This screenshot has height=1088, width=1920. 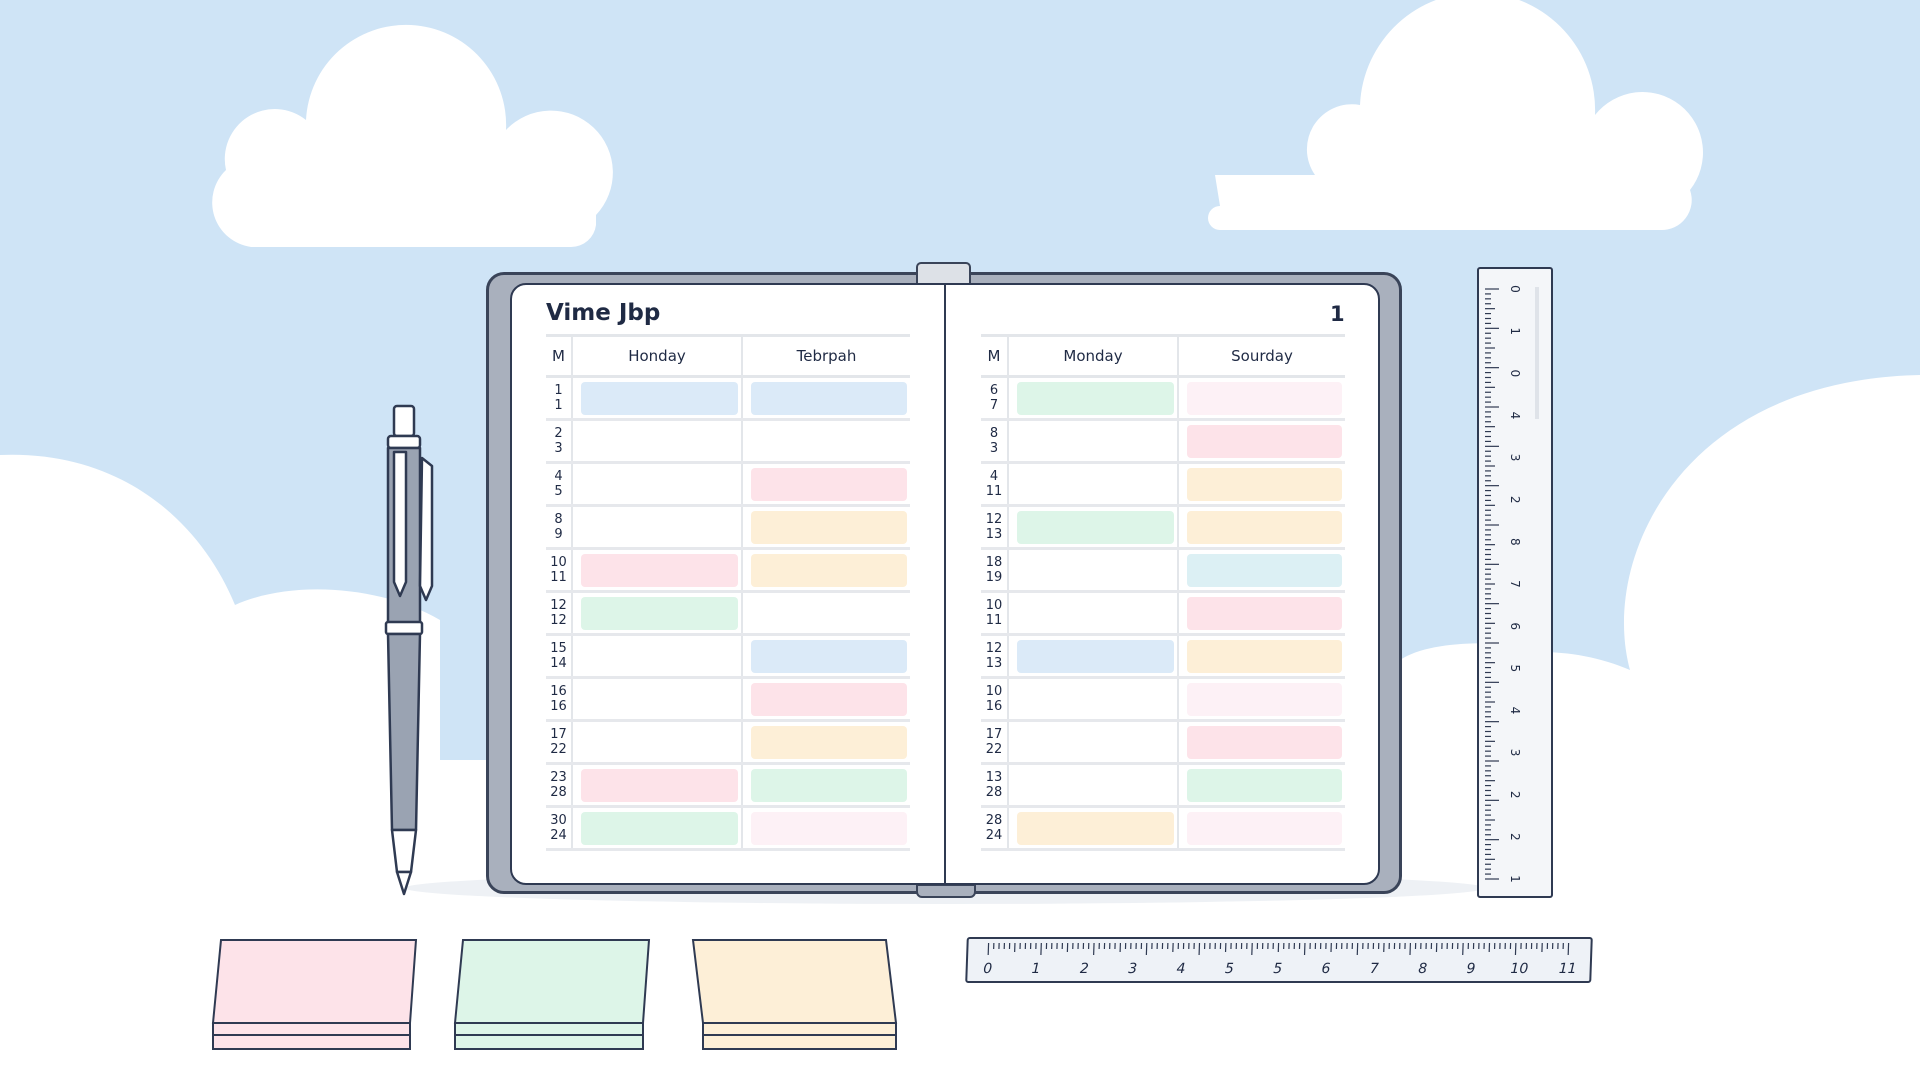 I want to click on table-row: 12 13, so click(x=1163, y=527).